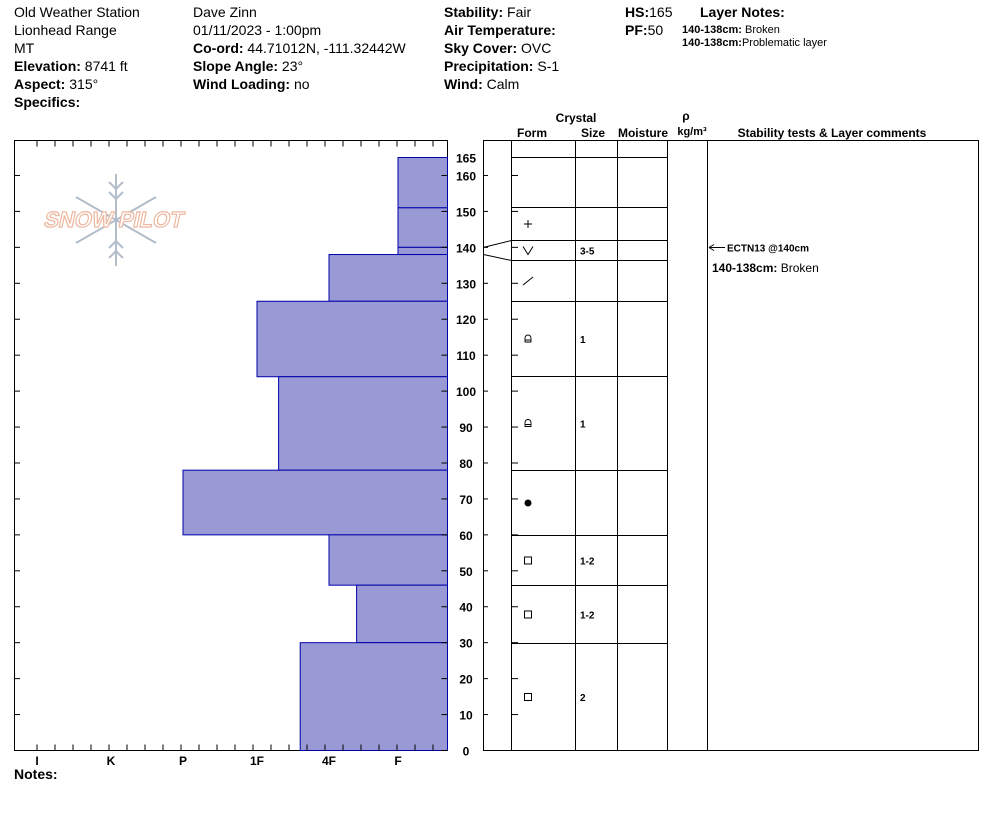  What do you see at coordinates (466, 464) in the screenshot?
I see `depth-label-80: 80` at bounding box center [466, 464].